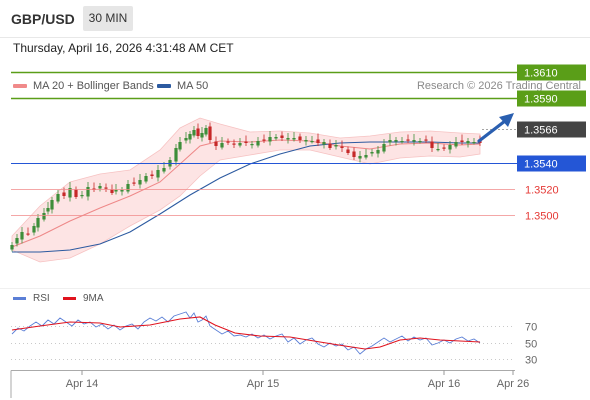 The image size is (590, 400). What do you see at coordinates (498, 86) in the screenshot?
I see `credit-text: Research © 2026 Trading Central` at bounding box center [498, 86].